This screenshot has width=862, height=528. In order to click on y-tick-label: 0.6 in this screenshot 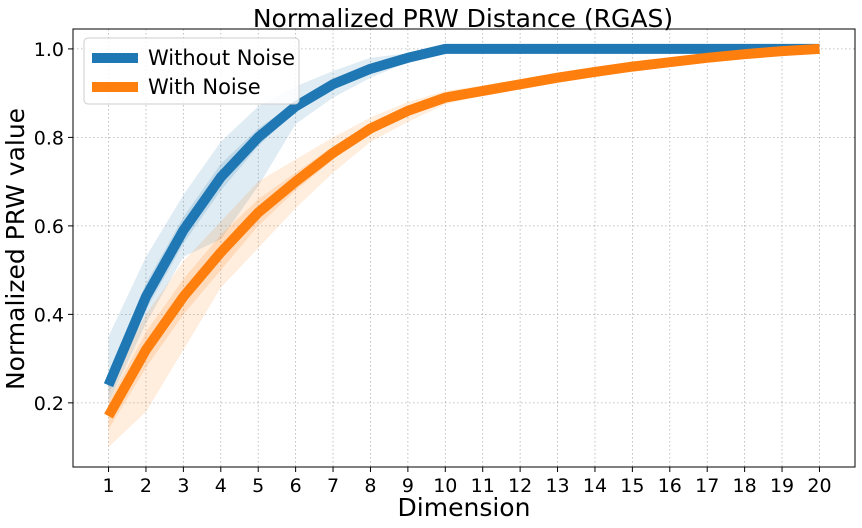, I will do `click(49, 227)`.